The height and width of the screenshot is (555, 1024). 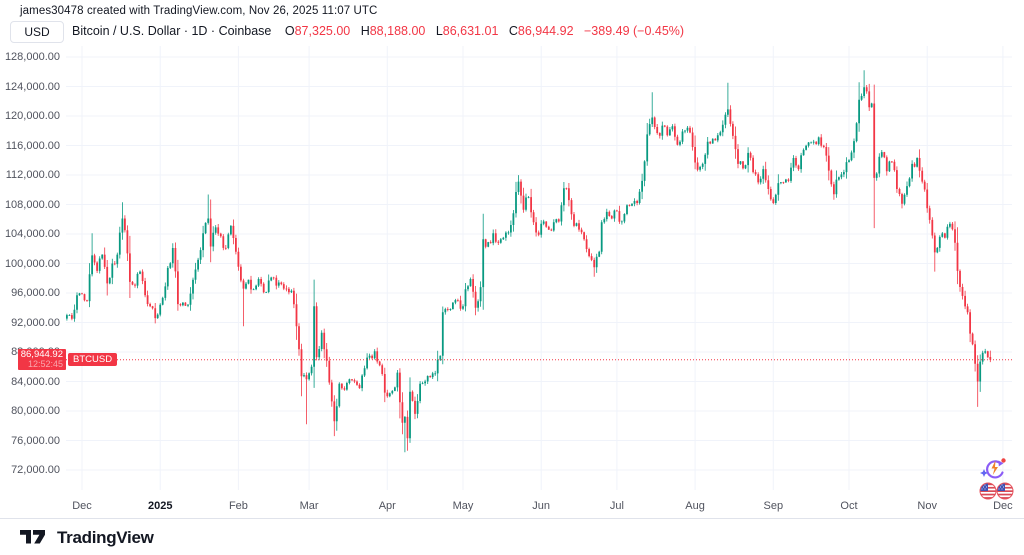 What do you see at coordinates (32, 175) in the screenshot?
I see `y-axis-label: 112,000.00` at bounding box center [32, 175].